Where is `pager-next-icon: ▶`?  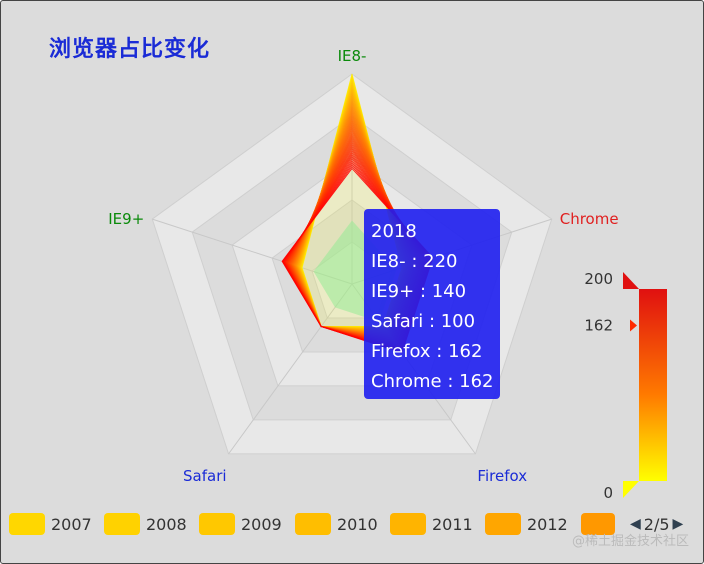
pager-next-icon: ▶ is located at coordinates (678, 524).